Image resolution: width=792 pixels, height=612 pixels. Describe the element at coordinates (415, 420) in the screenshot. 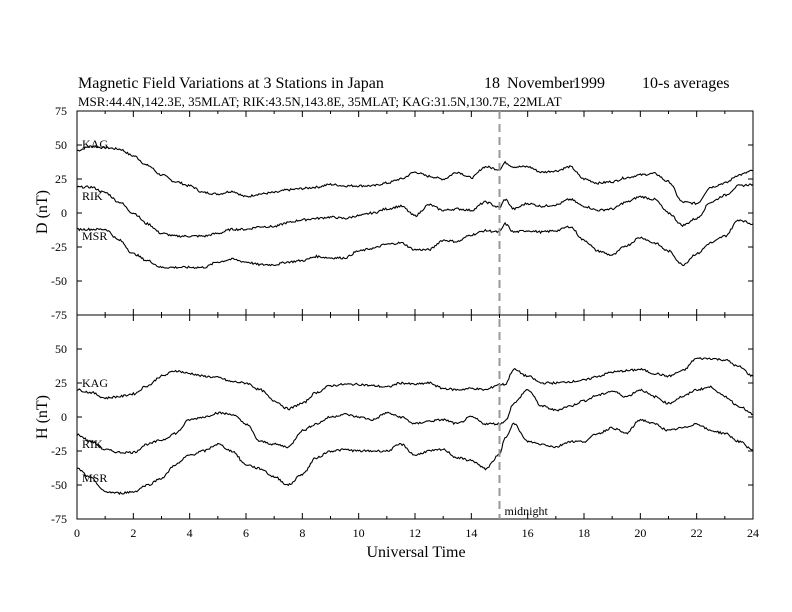

I see `series-line-rik-h` at that location.